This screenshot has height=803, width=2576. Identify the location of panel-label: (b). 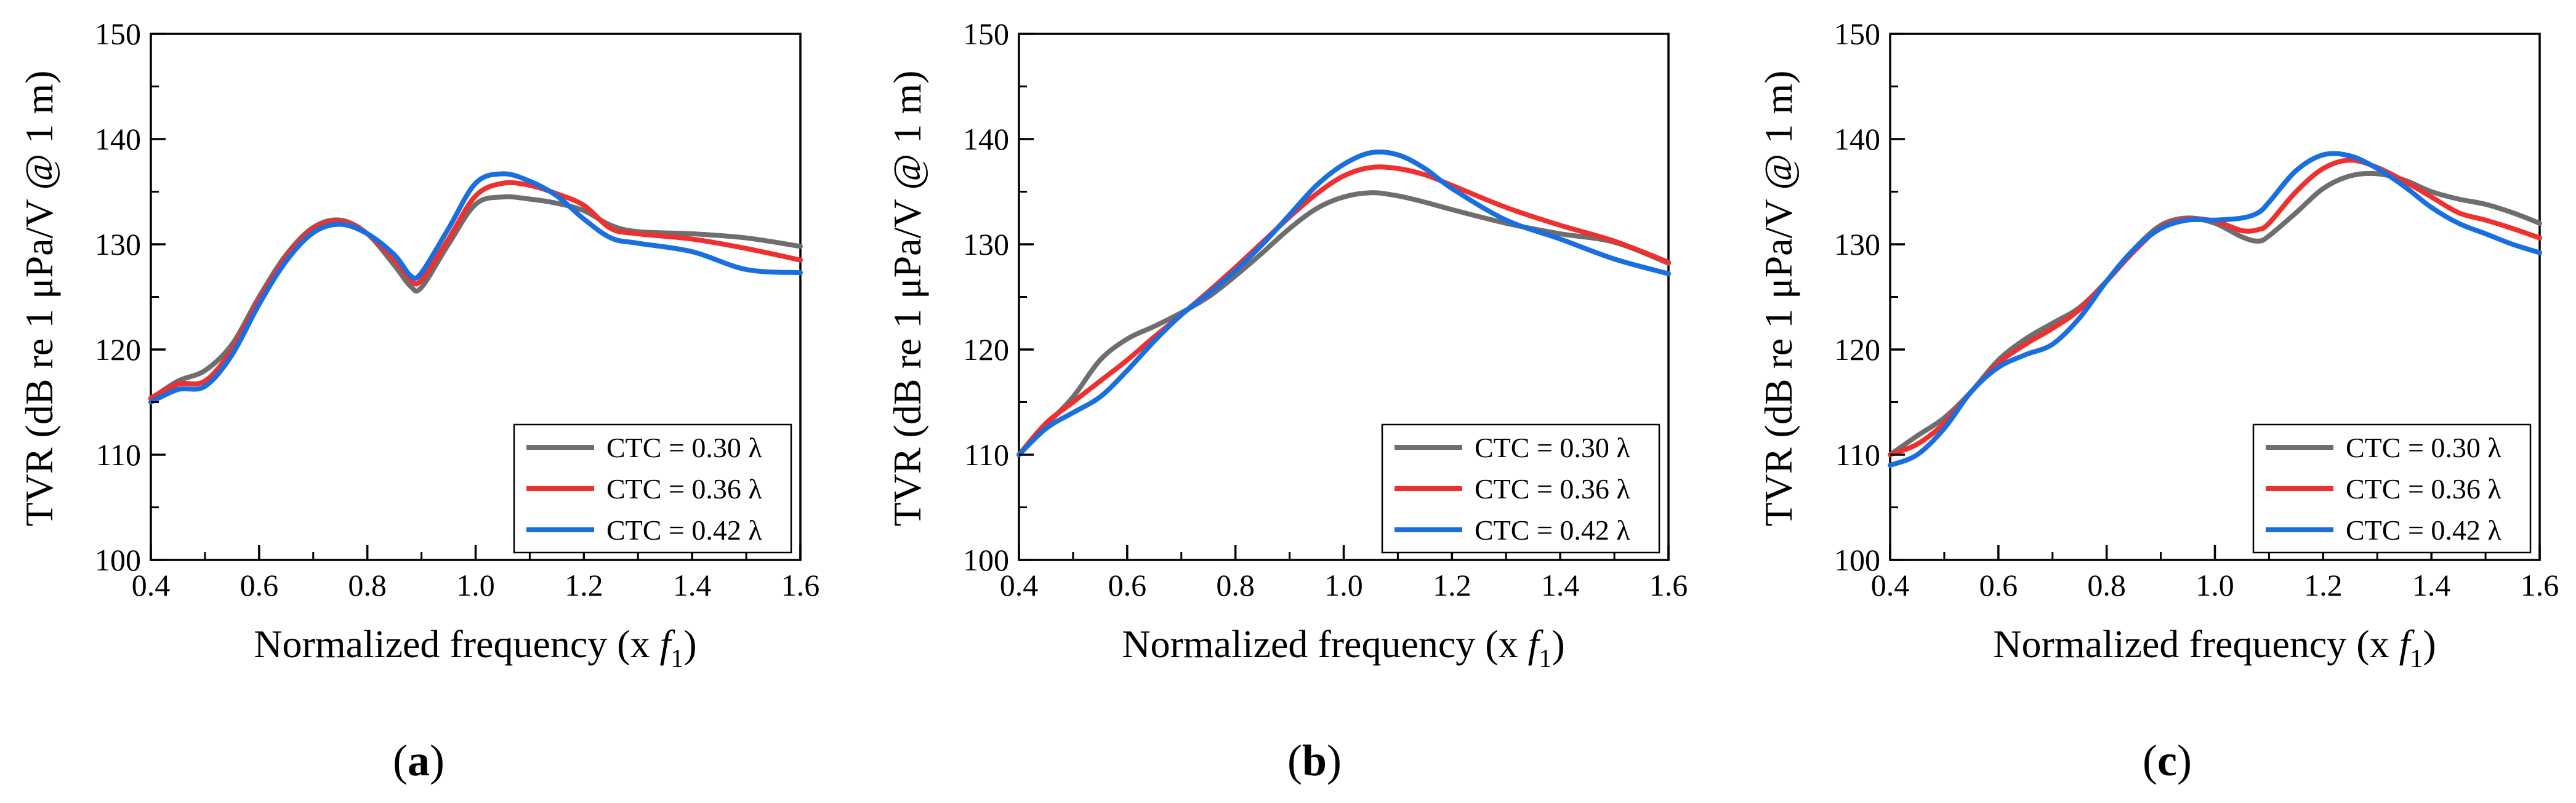
(1314, 761).